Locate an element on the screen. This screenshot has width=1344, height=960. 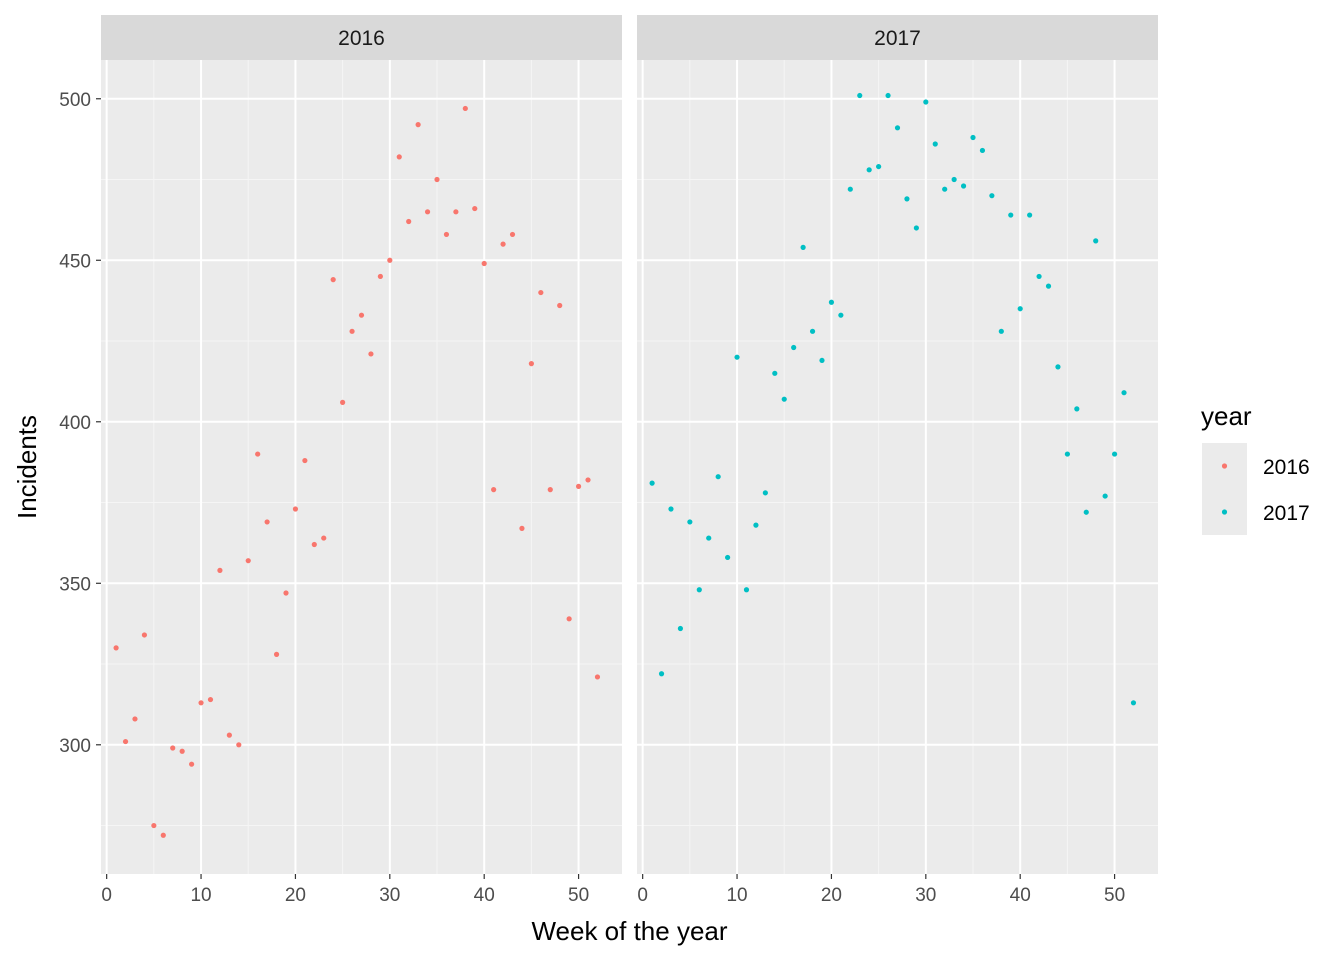
facet-strip-2017 is located at coordinates (897, 37).